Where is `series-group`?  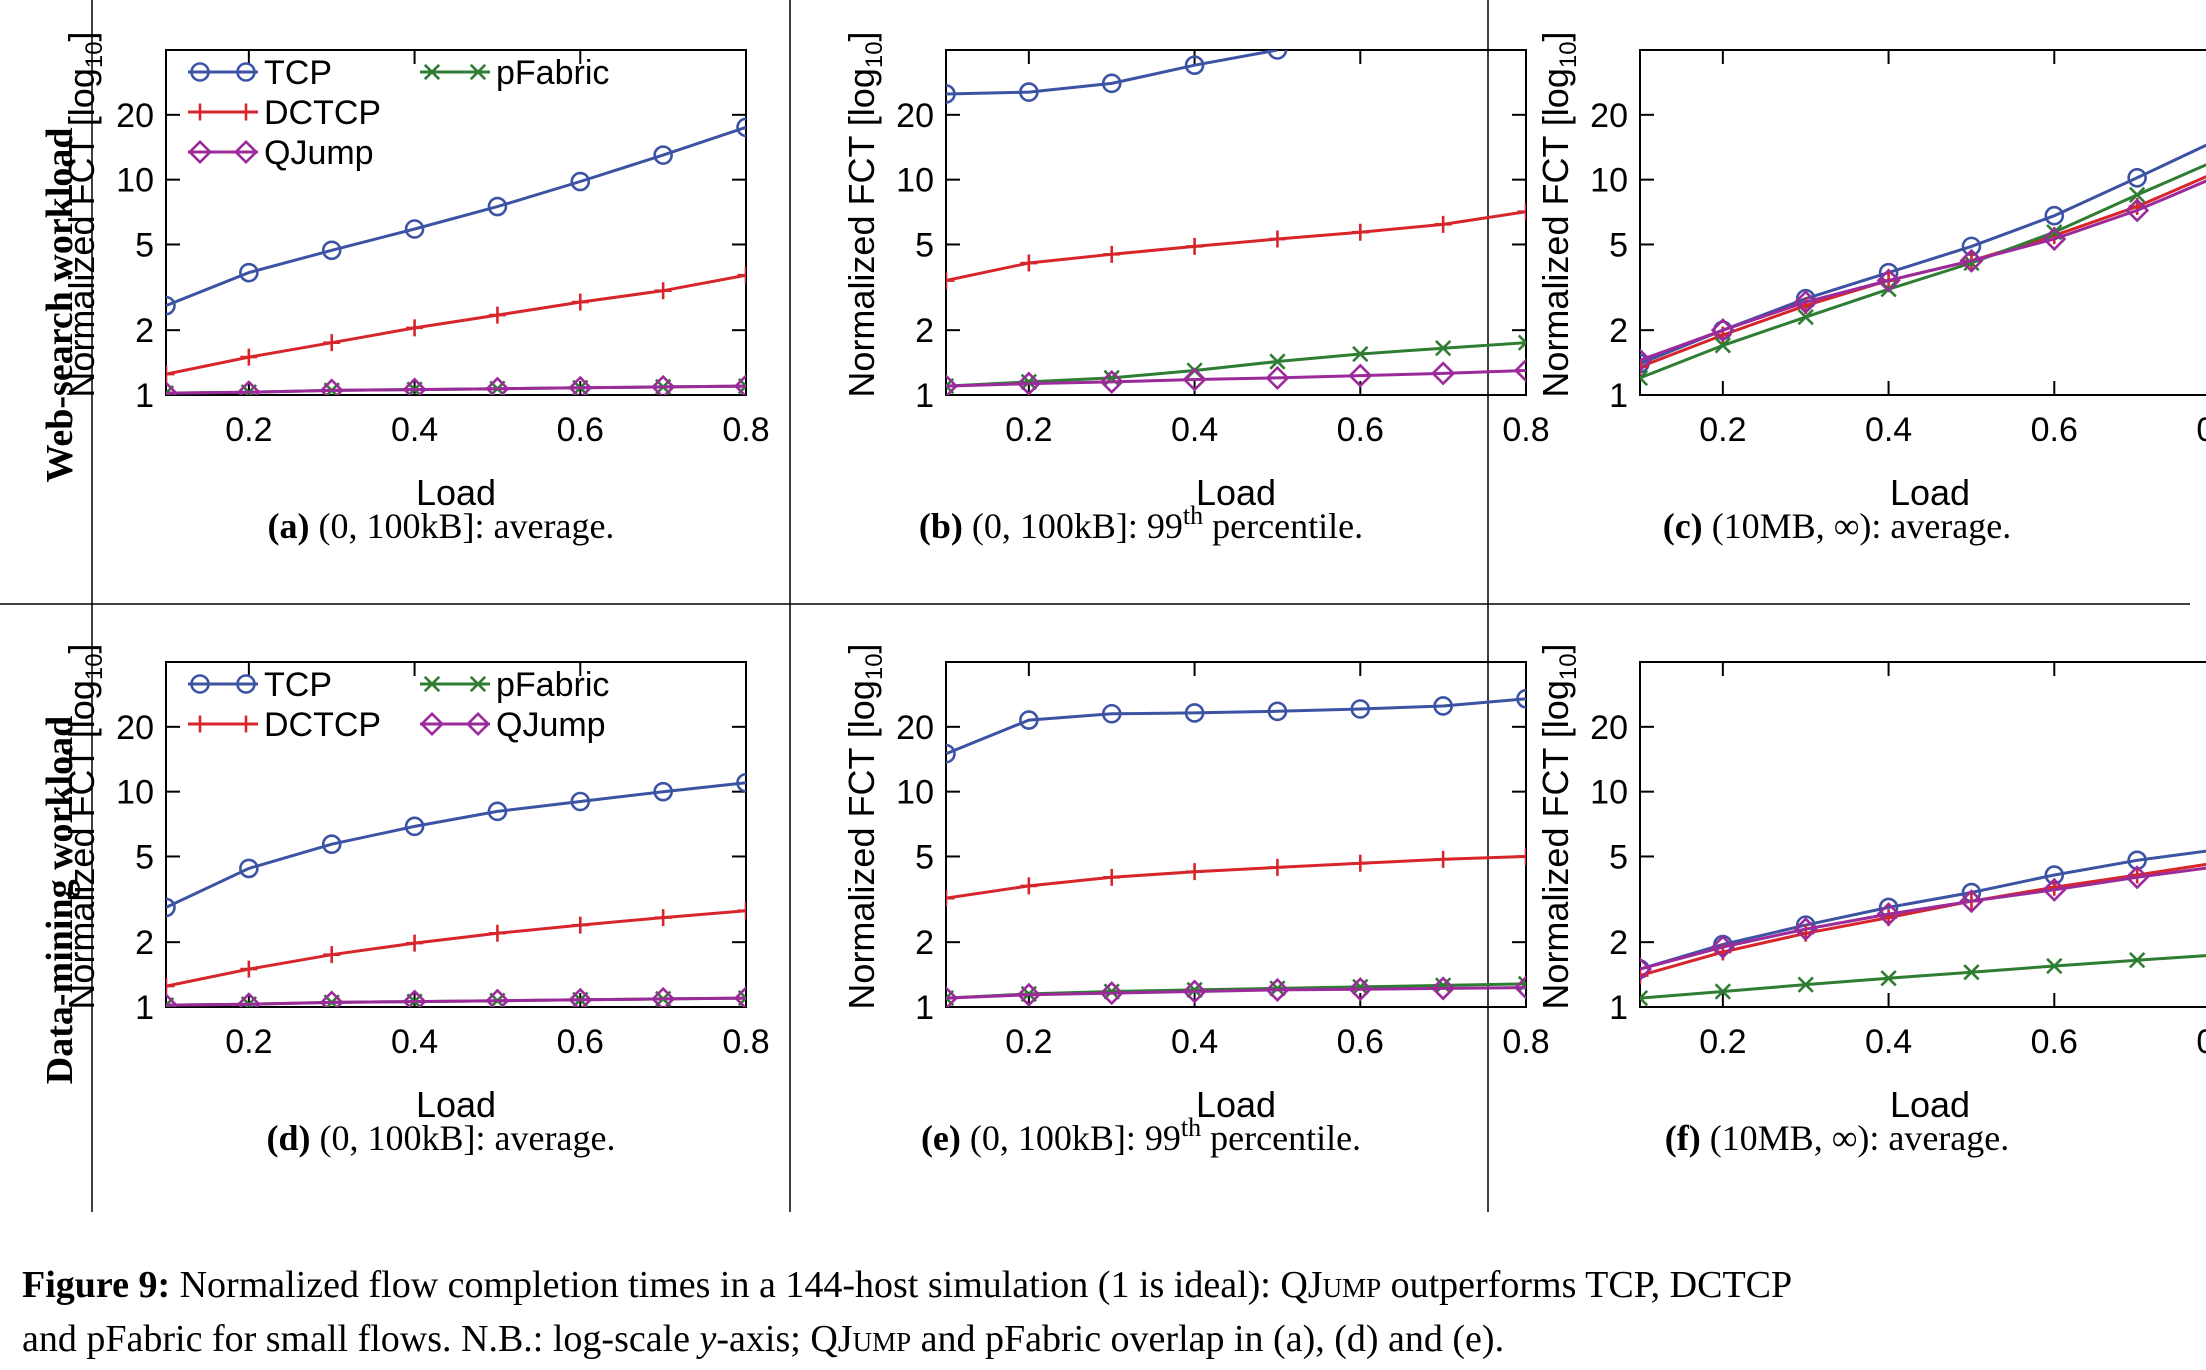
series-group is located at coordinates (1923, 265).